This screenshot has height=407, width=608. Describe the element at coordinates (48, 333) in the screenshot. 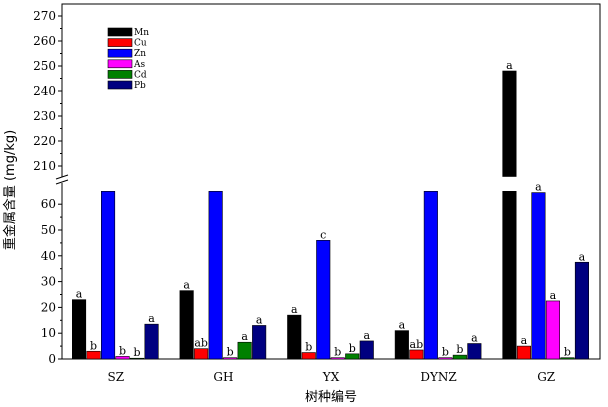

I see `y-tick-label: 10` at that location.